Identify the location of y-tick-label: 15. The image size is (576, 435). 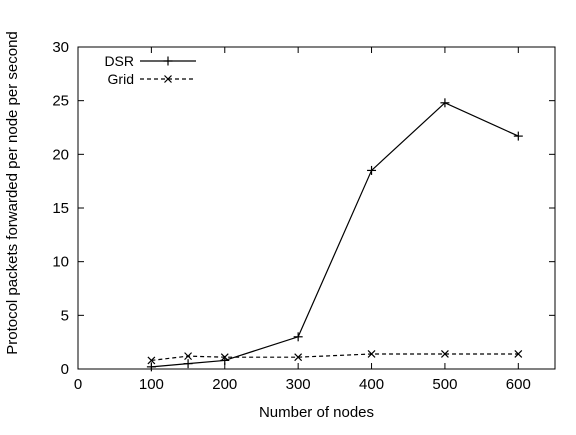
(60, 208).